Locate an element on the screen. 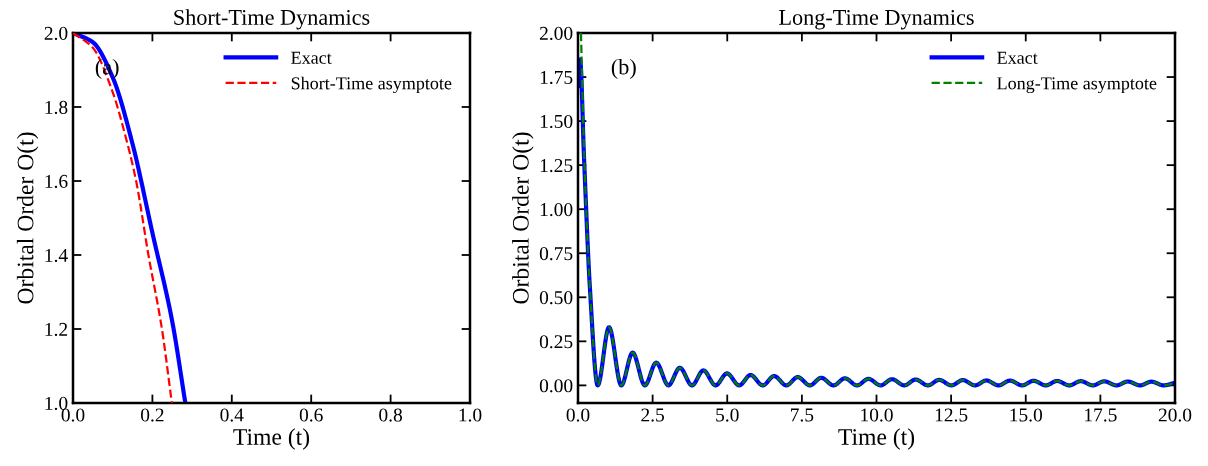 The width and height of the screenshot is (1208, 466). y-tick-label: 1.8 is located at coordinates (56, 107).